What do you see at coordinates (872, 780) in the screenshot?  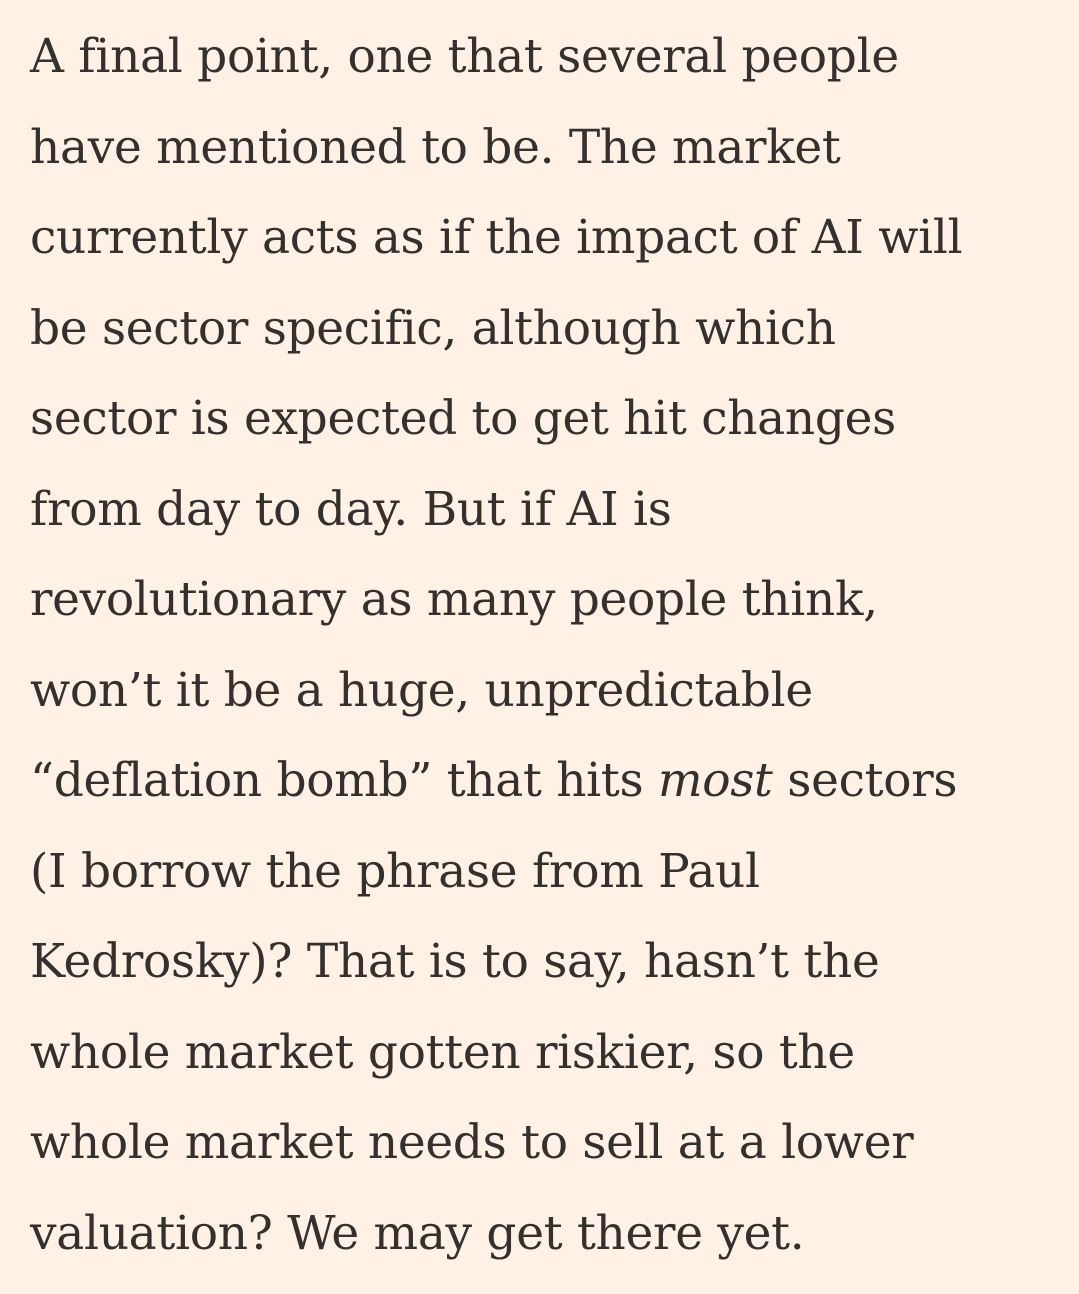 I see `text-run: sectors` at bounding box center [872, 780].